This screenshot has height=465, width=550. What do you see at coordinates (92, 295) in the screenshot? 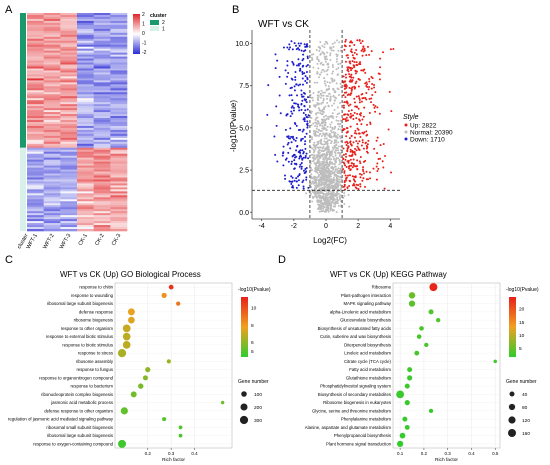
I see `category-label: response to wounding` at bounding box center [92, 295].